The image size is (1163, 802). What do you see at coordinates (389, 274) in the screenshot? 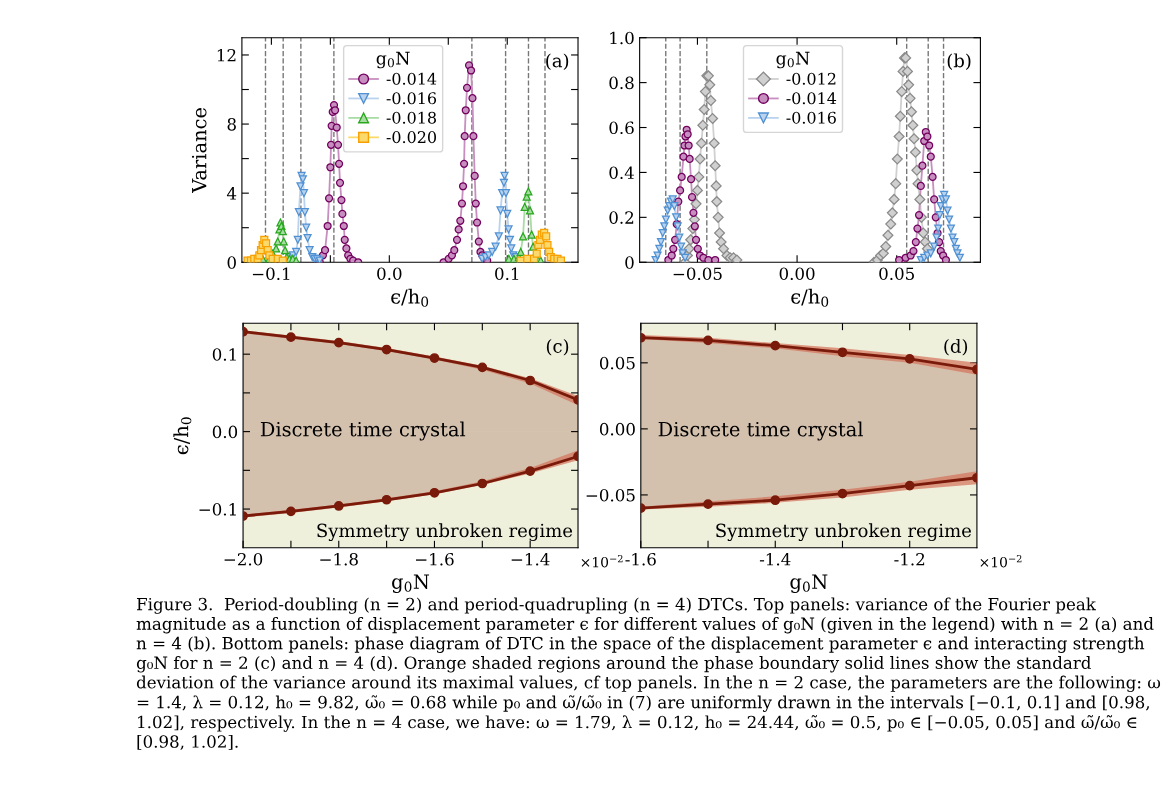
I see `x-tick-label: 0.0` at bounding box center [389, 274].